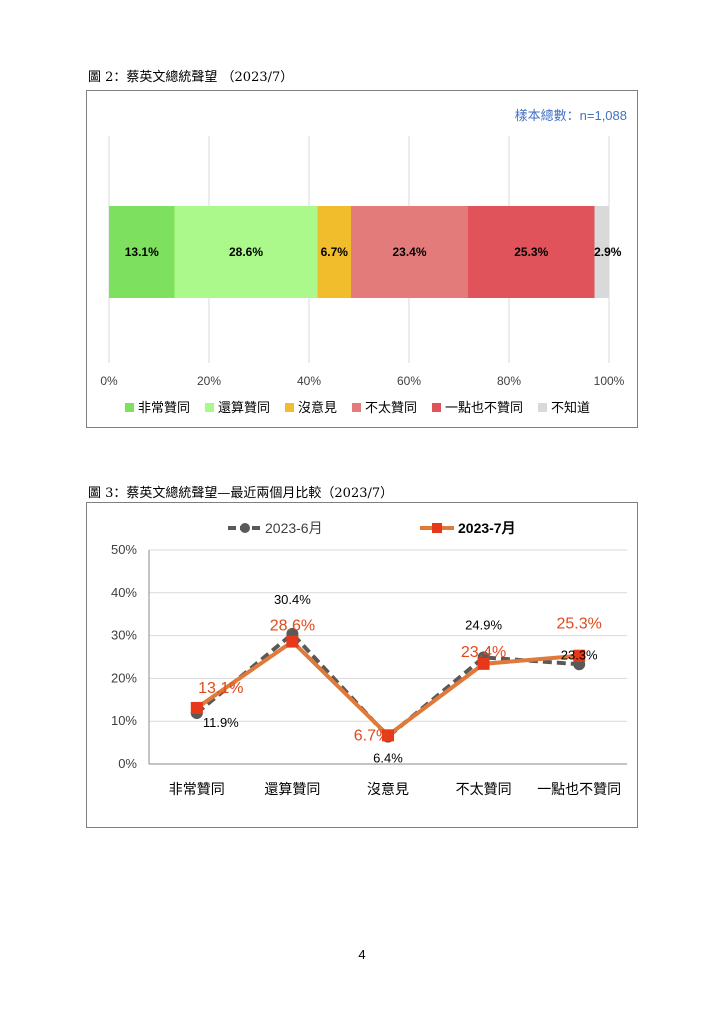 The image size is (724, 1024). I want to click on data-label-2023-6: 23.3%, so click(579, 654).